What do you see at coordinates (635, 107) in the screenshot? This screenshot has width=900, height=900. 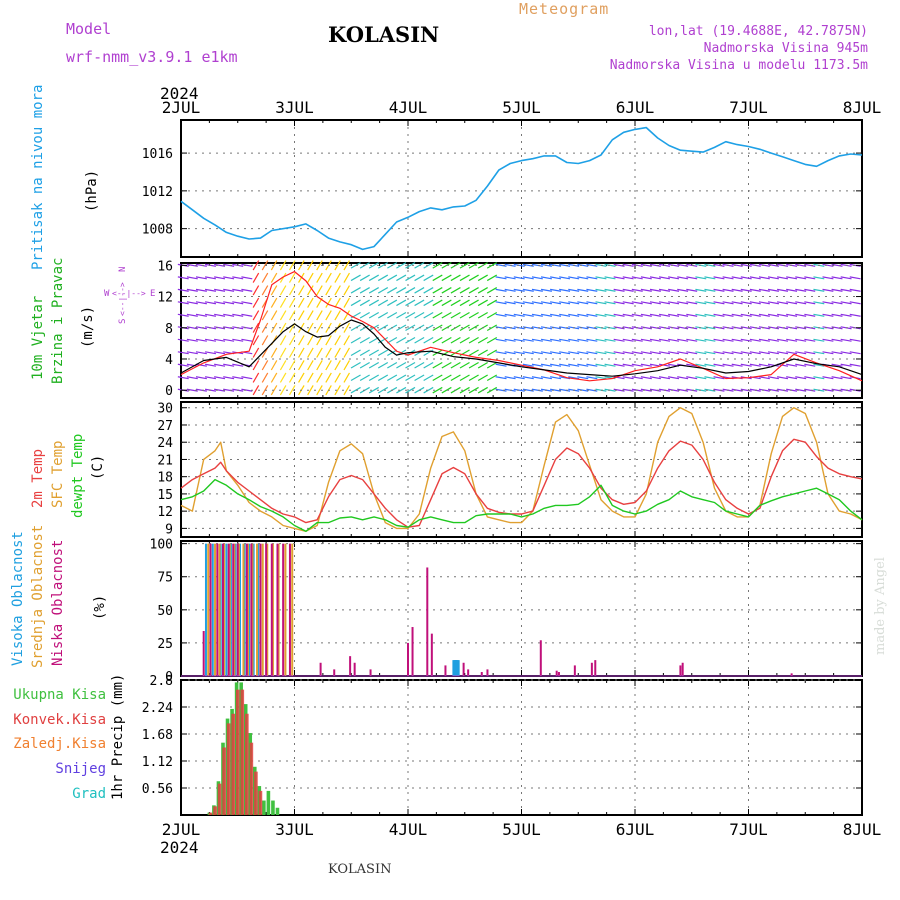 I see `x-tick-label-top: 6JUL` at bounding box center [635, 107].